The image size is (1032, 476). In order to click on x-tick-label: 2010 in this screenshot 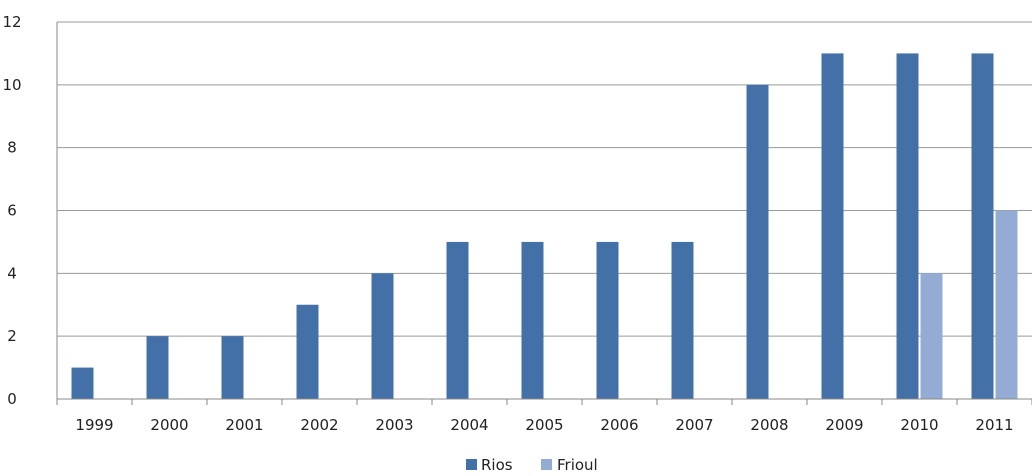, I will do `click(919, 425)`.